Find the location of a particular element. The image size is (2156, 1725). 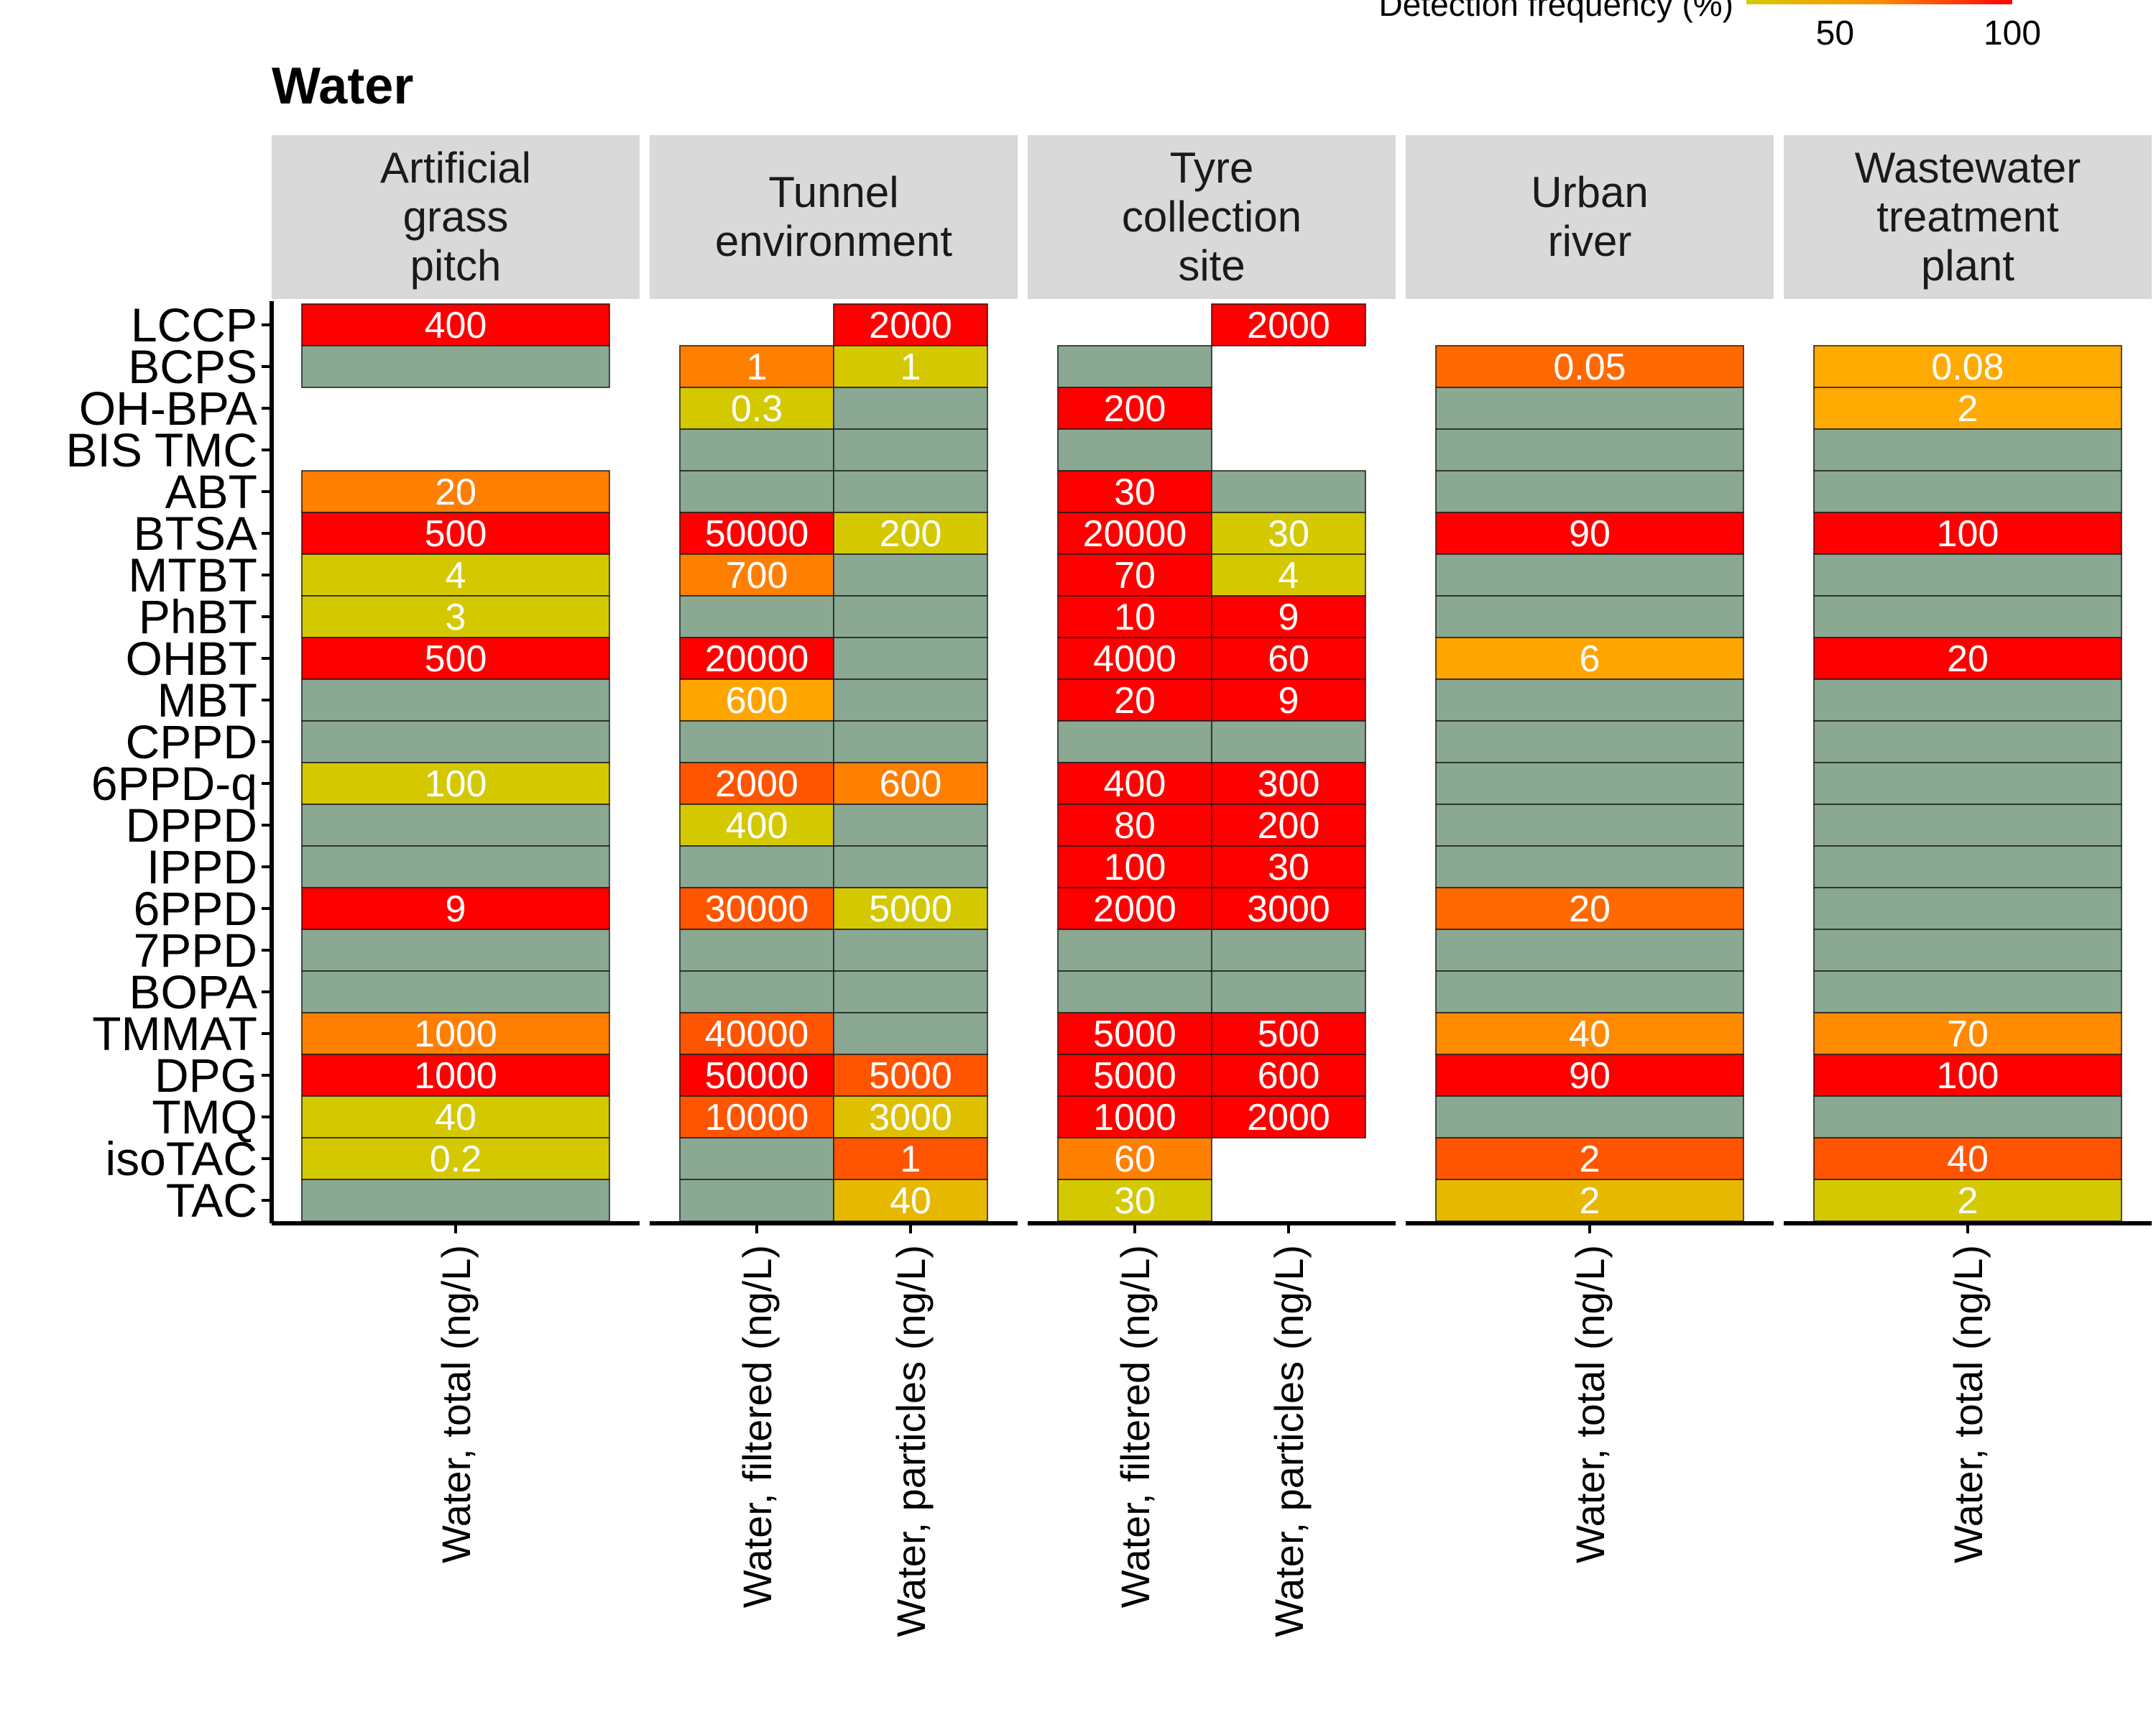

y-tick-label: 6PPD-q is located at coordinates (174, 783).